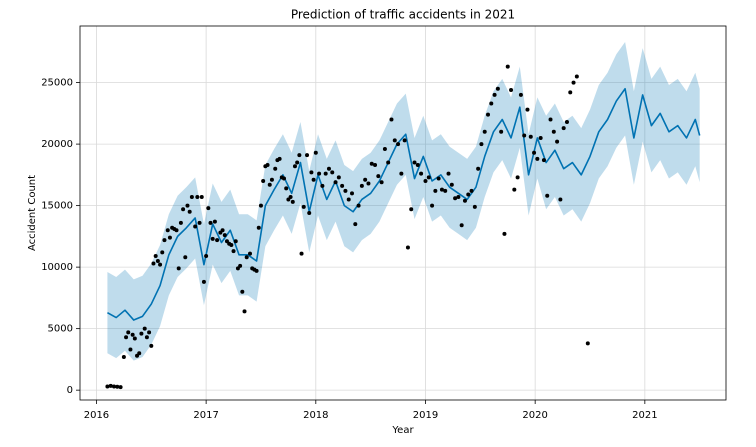  What do you see at coordinates (57, 144) in the screenshot?
I see `y-tick-label: 20000` at bounding box center [57, 144].